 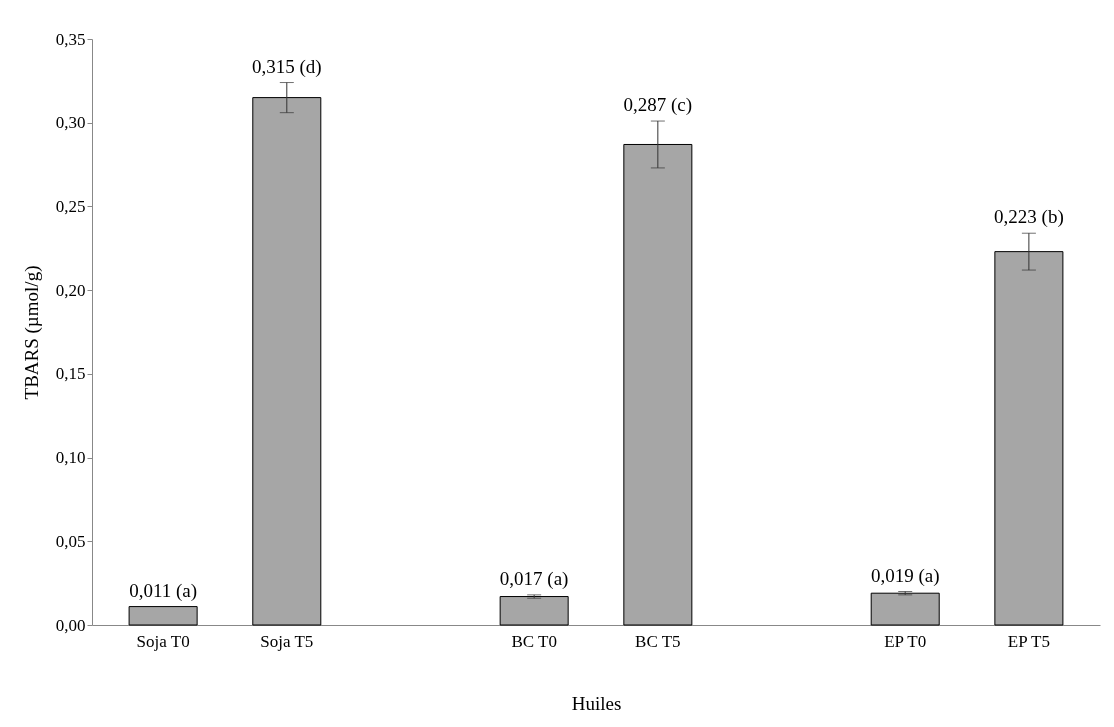 I want to click on y-tick-label: 0,15, so click(x=70, y=374).